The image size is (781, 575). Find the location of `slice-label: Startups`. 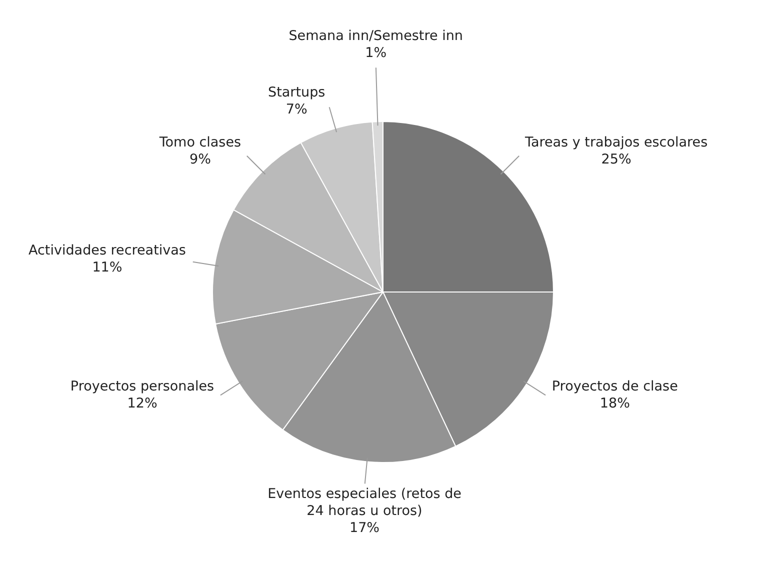

slice-label: Startups is located at coordinates (297, 92).